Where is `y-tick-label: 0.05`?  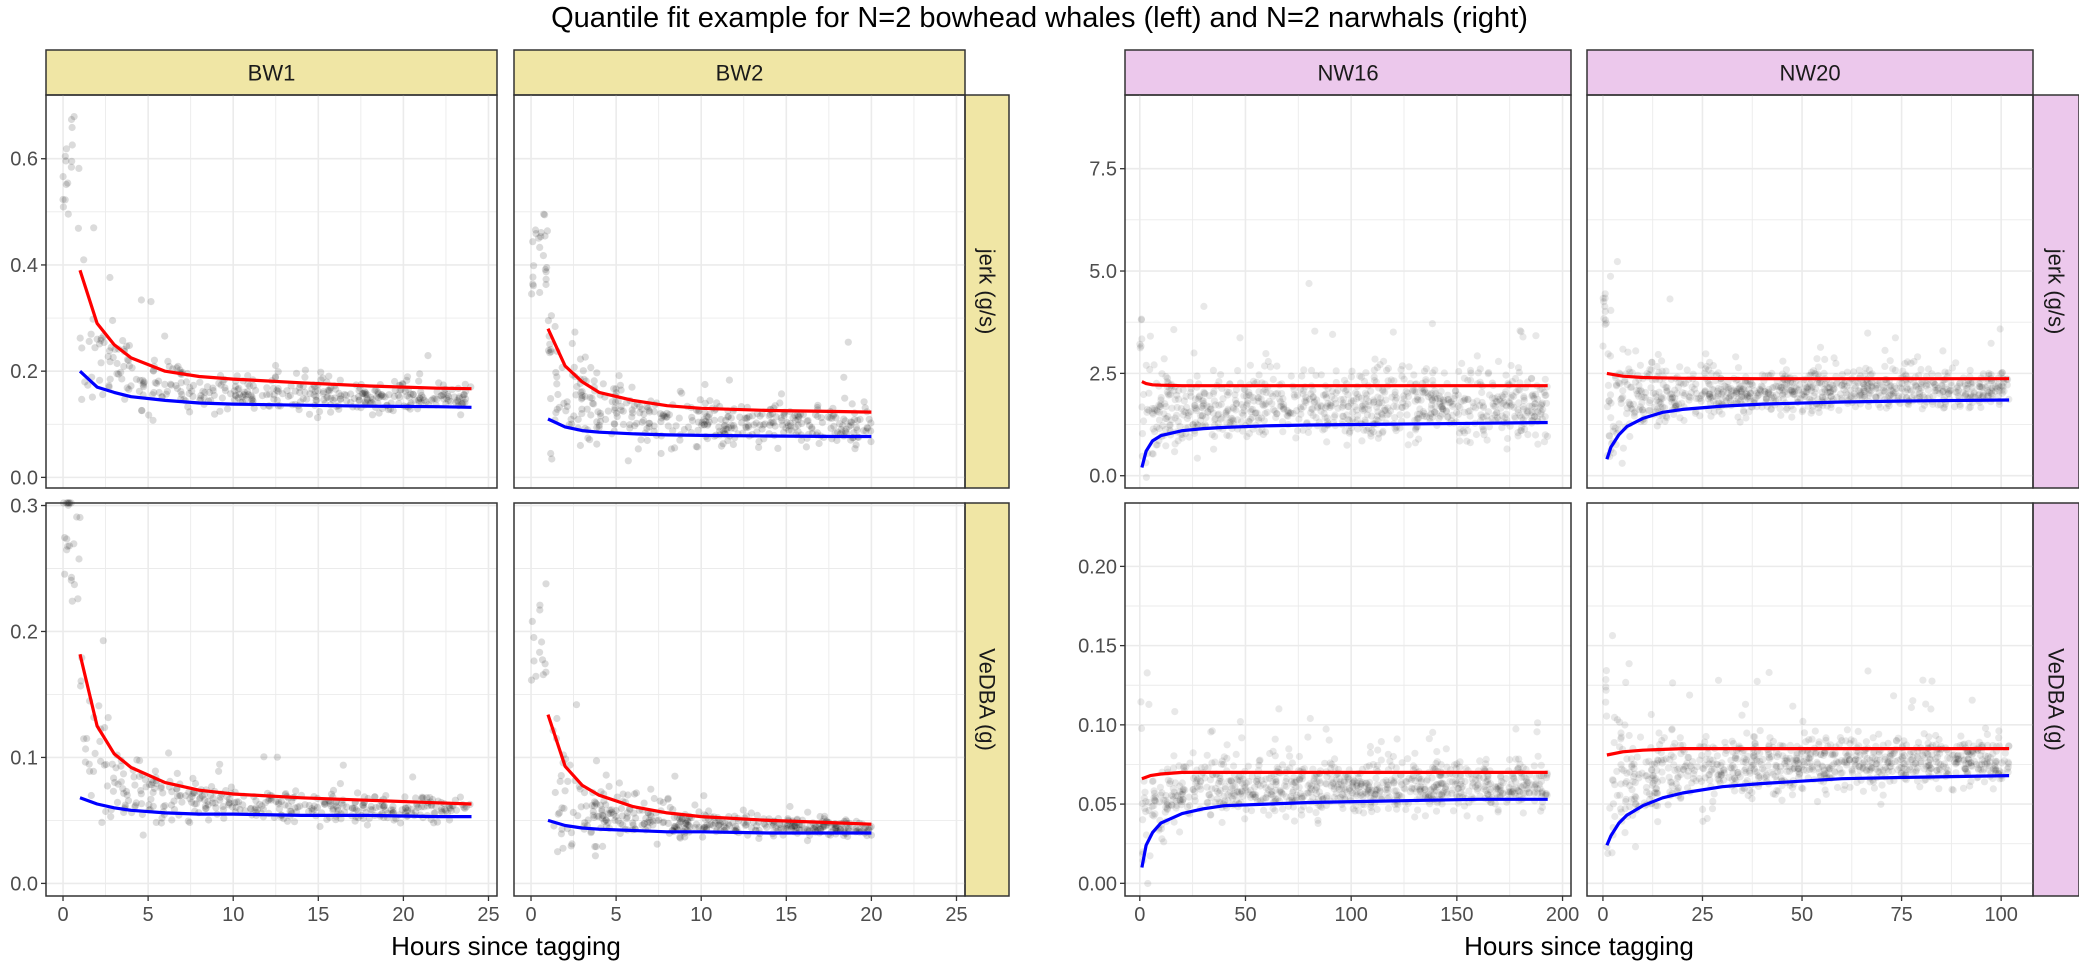
y-tick-label: 0.05 is located at coordinates (1097, 805).